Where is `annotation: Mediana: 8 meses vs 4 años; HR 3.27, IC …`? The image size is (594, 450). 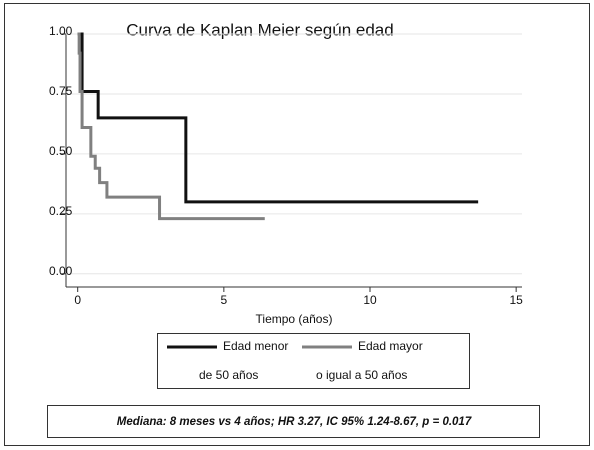
annotation: Mediana: 8 meses vs 4 años; HR 3.27, IC … is located at coordinates (294, 422).